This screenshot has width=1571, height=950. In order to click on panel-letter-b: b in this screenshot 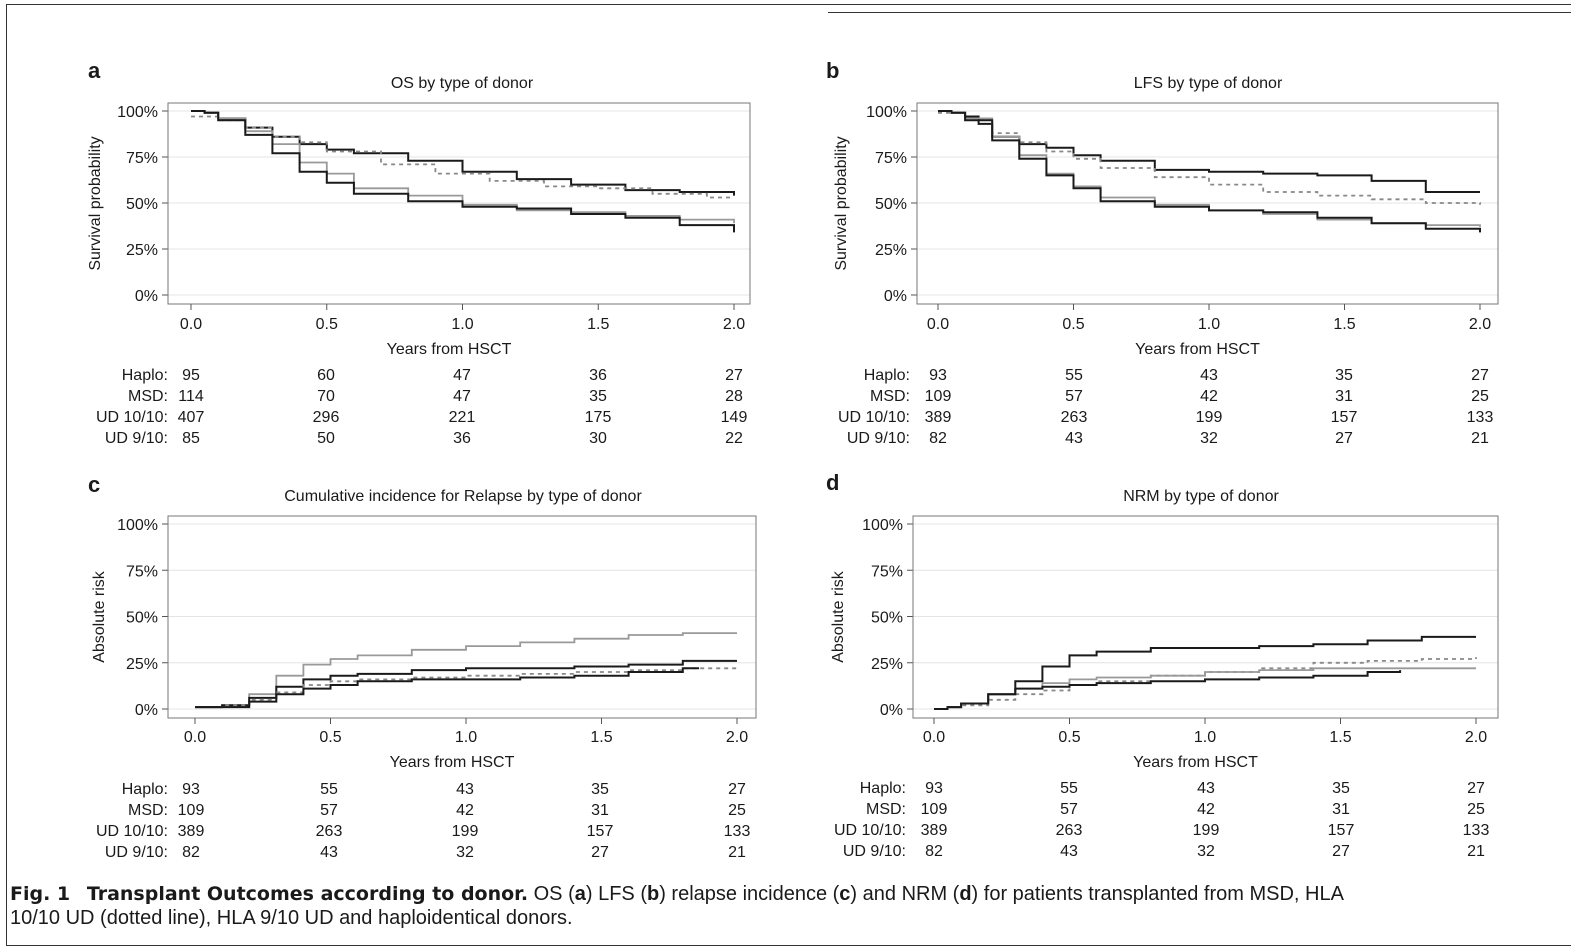, I will do `click(833, 70)`.